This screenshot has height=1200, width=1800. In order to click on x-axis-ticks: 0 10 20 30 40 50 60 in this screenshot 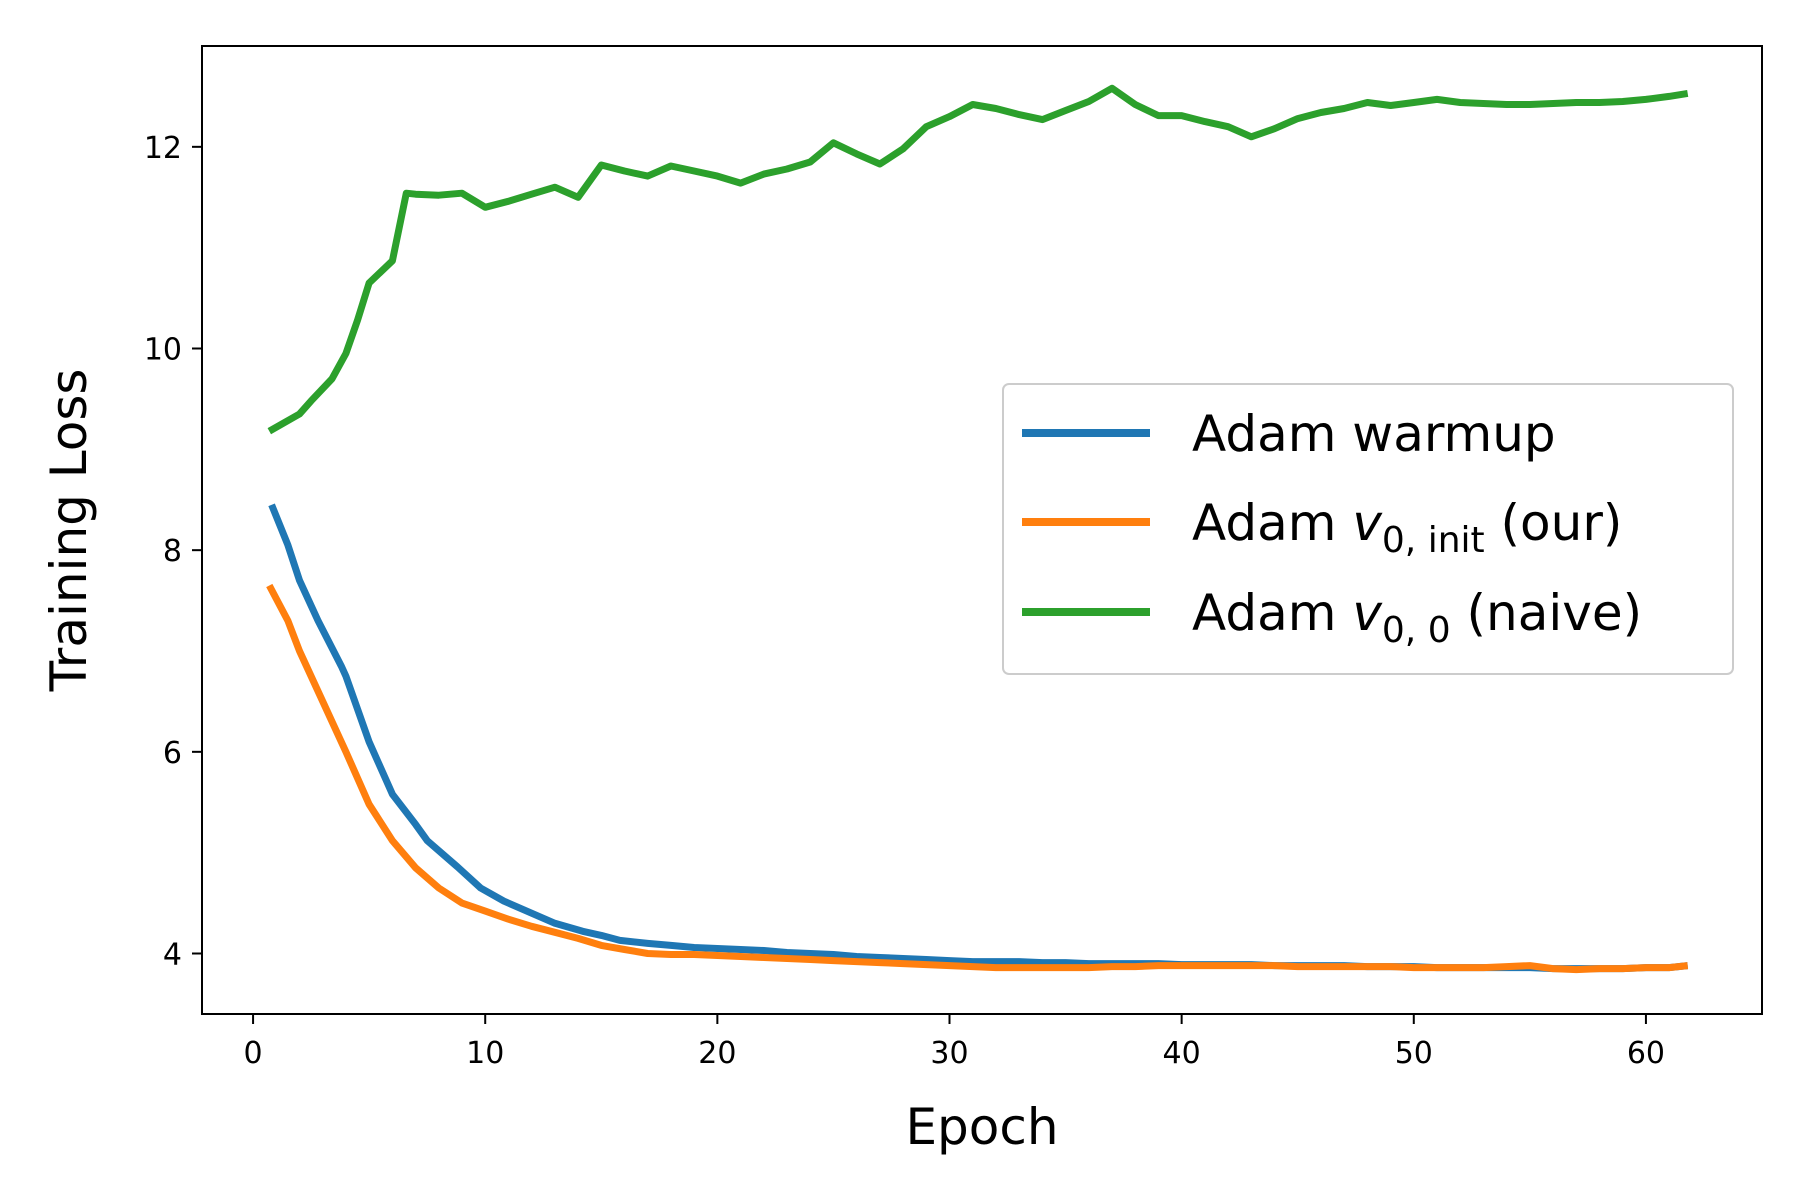, I will do `click(954, 1042)`.